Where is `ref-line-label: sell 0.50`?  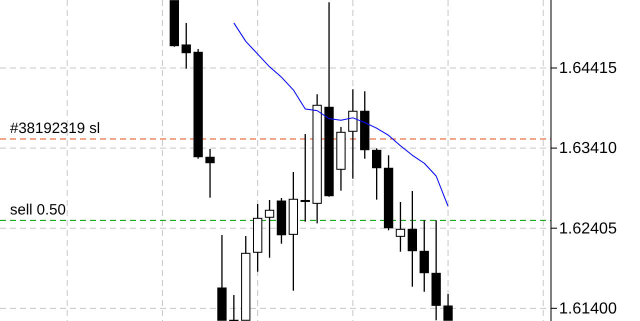 ref-line-label: sell 0.50 is located at coordinates (38, 209).